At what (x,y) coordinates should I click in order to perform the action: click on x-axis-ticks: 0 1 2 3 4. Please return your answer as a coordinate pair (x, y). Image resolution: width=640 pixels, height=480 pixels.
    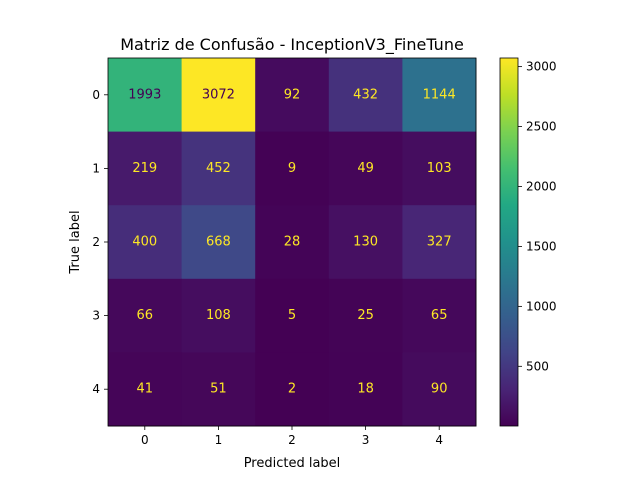
    Looking at the image, I should click on (292, 436).